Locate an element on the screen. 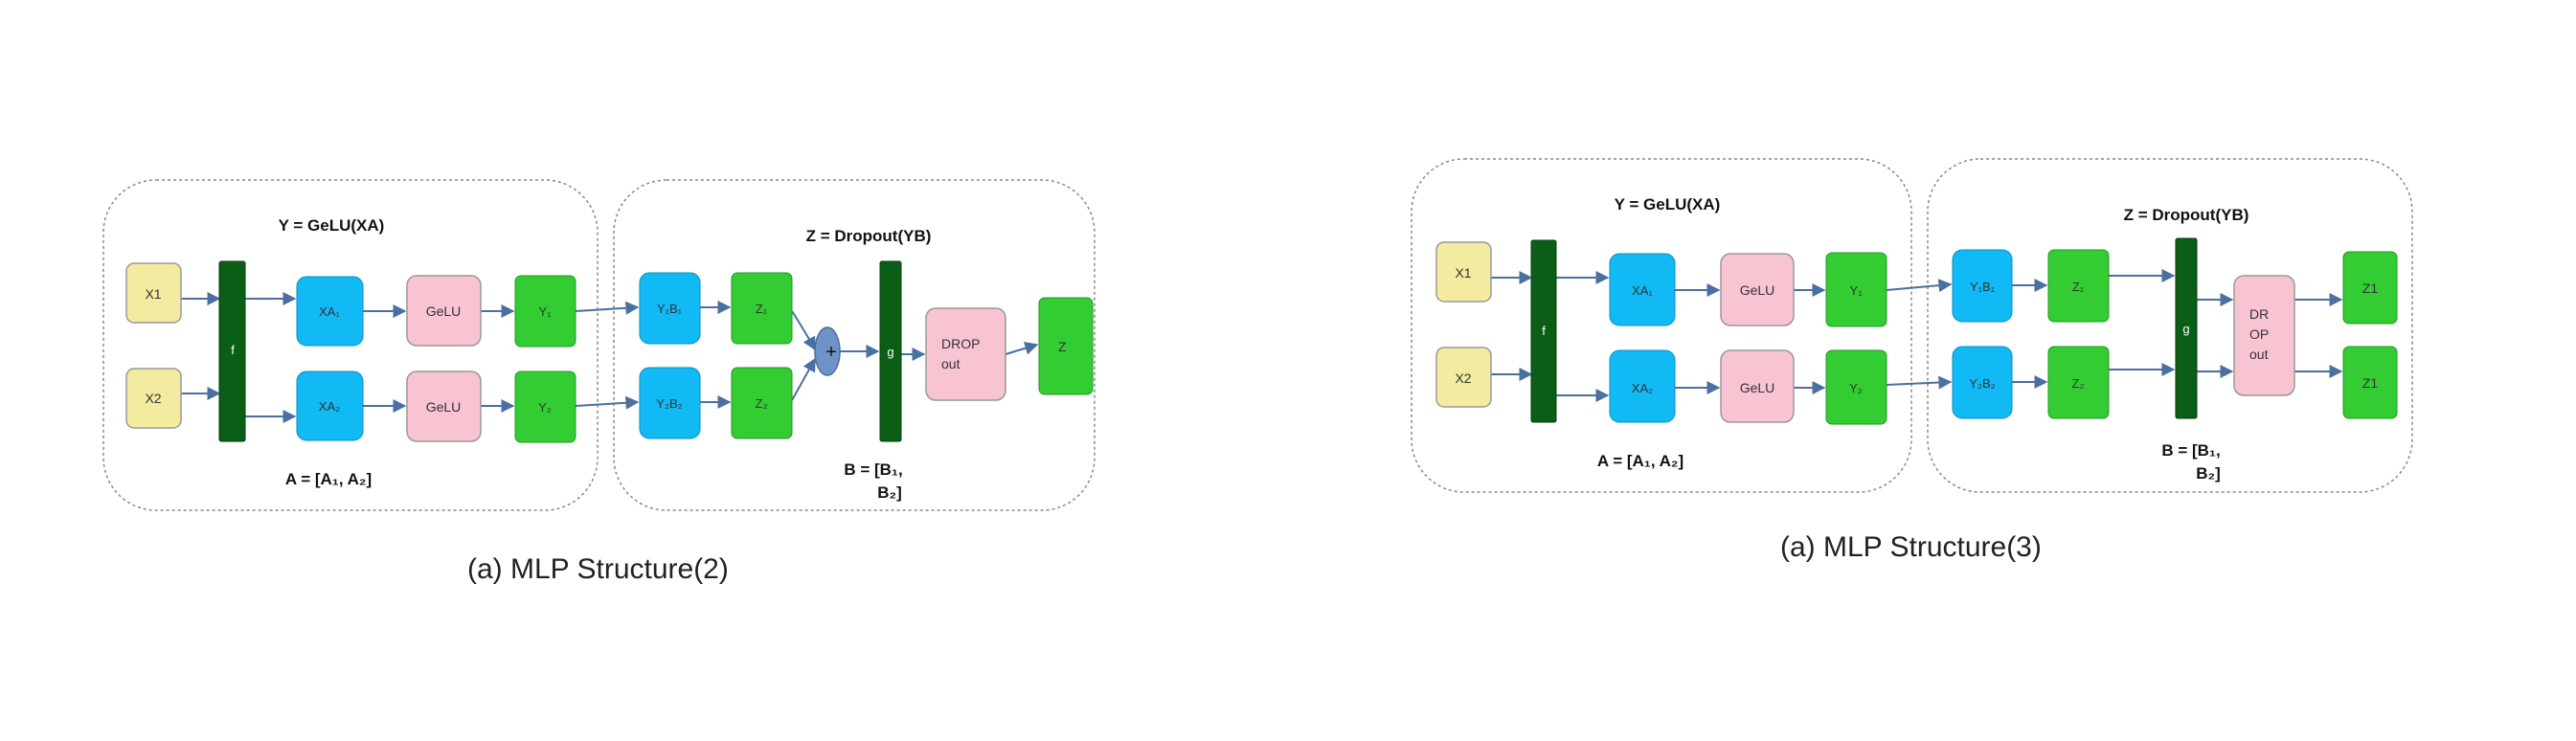 This screenshot has width=2576, height=741. output-z-label: Z is located at coordinates (1062, 347).